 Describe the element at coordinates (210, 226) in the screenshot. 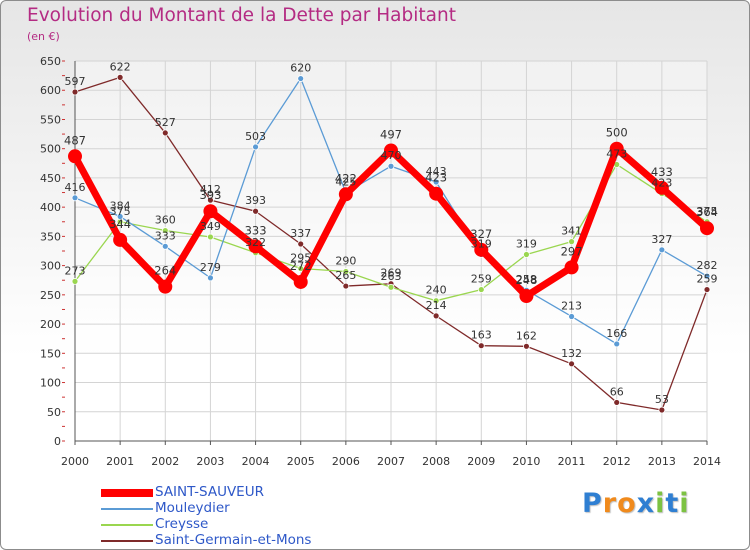

I see `data-label: 349` at that location.